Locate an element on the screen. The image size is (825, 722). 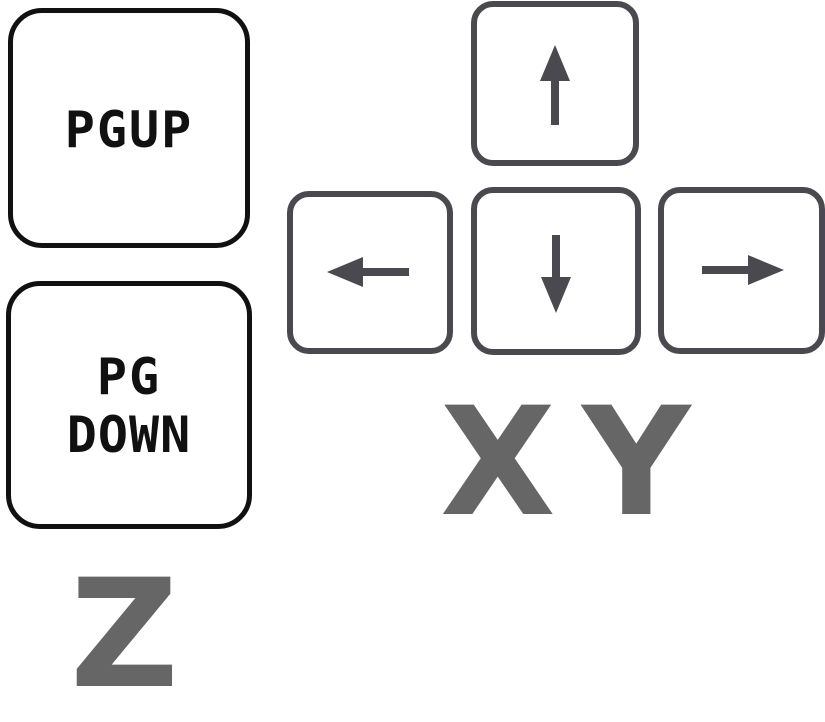
page-down-label-line2: DOWN is located at coordinates (129, 435).